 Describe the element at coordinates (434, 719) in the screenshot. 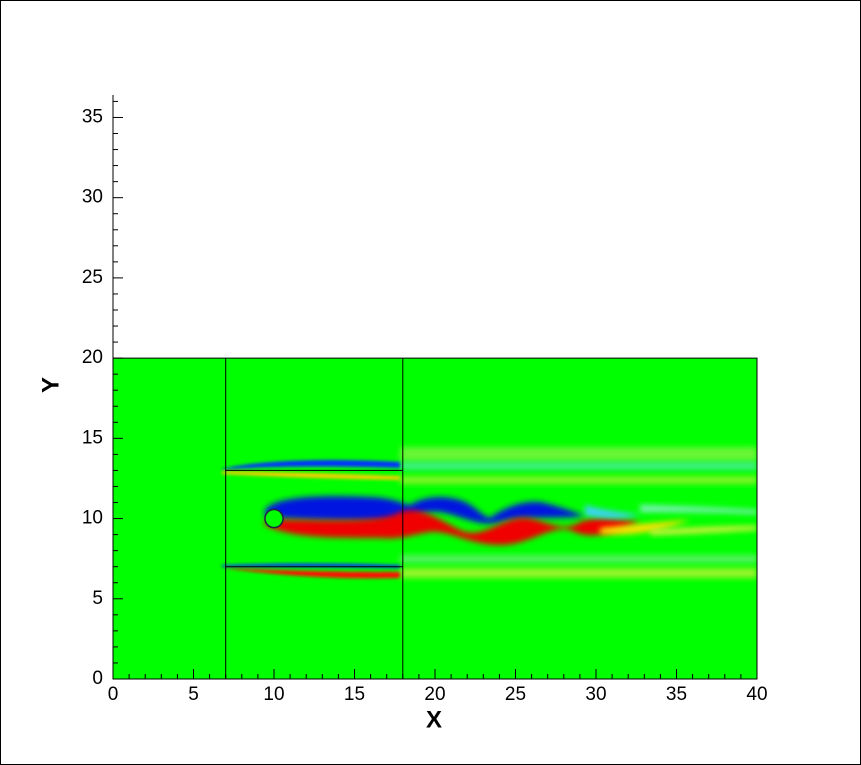

I see `x-axis-title: X` at that location.